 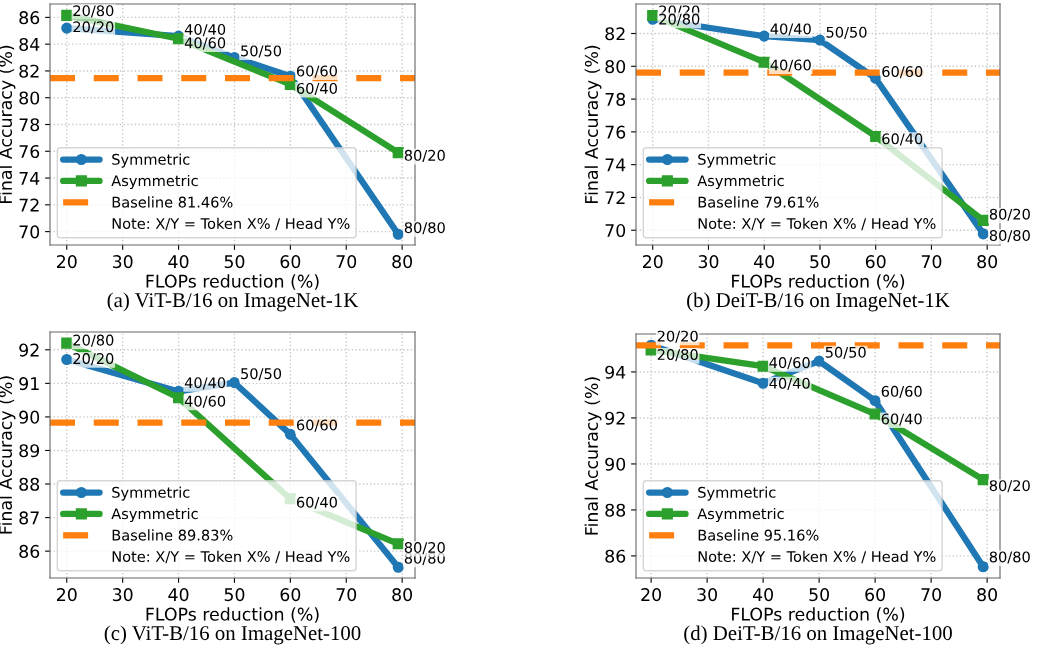 What do you see at coordinates (232, 635) in the screenshot?
I see `text: (c) ViT-B/16 on ImageNet-100` at bounding box center [232, 635].